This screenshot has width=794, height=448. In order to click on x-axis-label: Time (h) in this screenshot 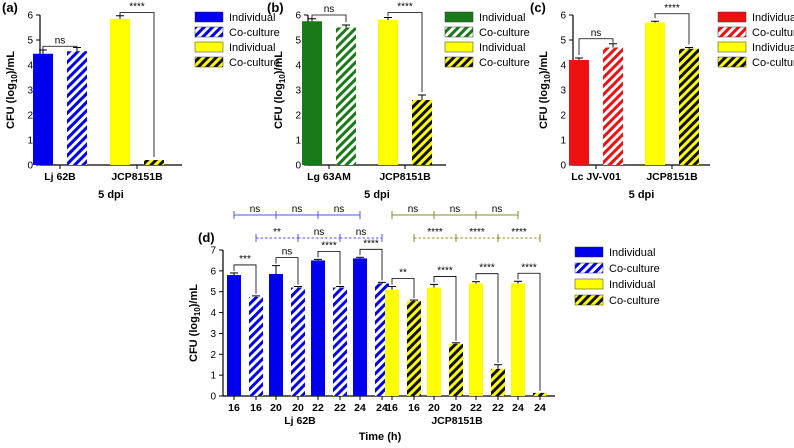, I will do `click(380, 437)`.